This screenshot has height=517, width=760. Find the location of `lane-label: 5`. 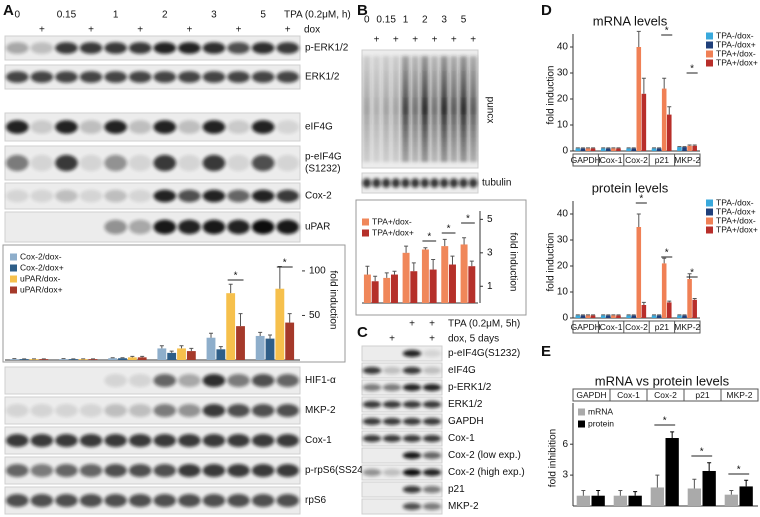

lane-label: 5 is located at coordinates (464, 20).